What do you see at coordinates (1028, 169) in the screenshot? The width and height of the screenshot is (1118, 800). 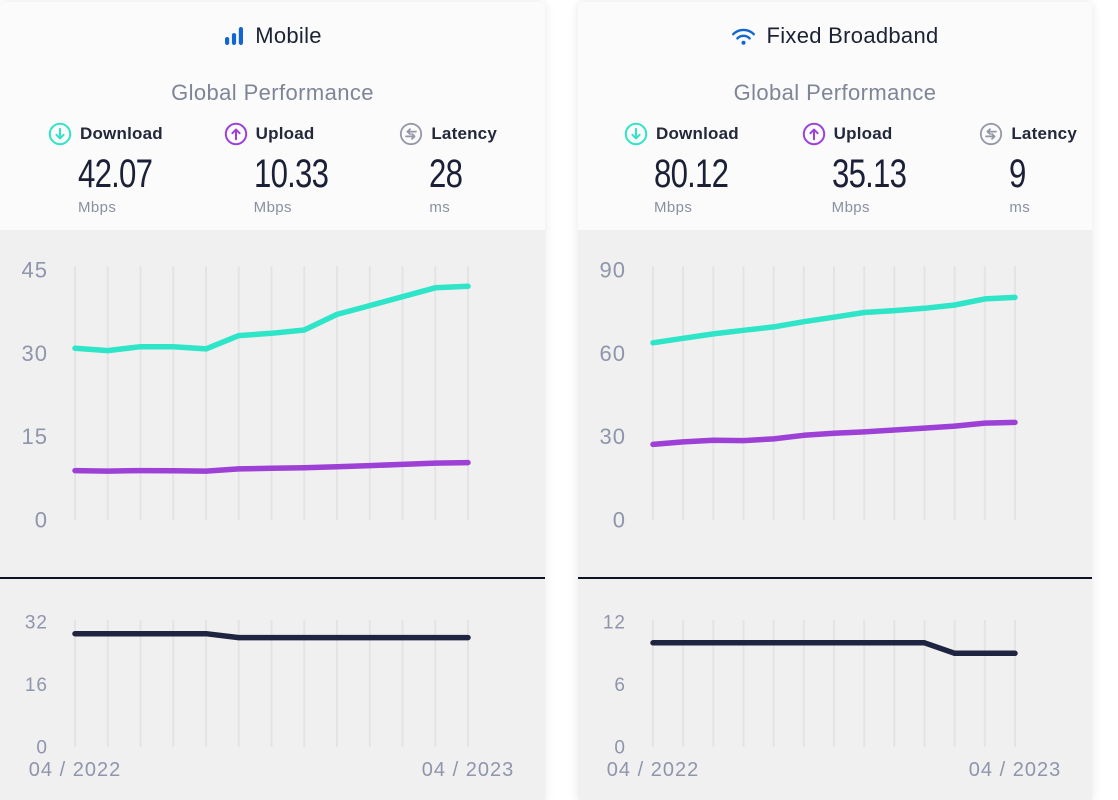 I see `metric-latency: Latency 9 ms` at bounding box center [1028, 169].